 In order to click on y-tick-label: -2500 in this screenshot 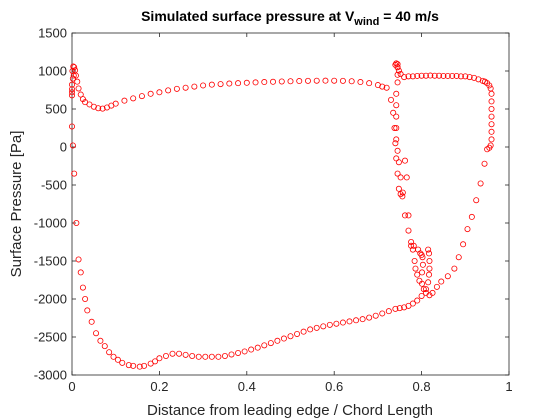, I will do `click(50, 337)`.